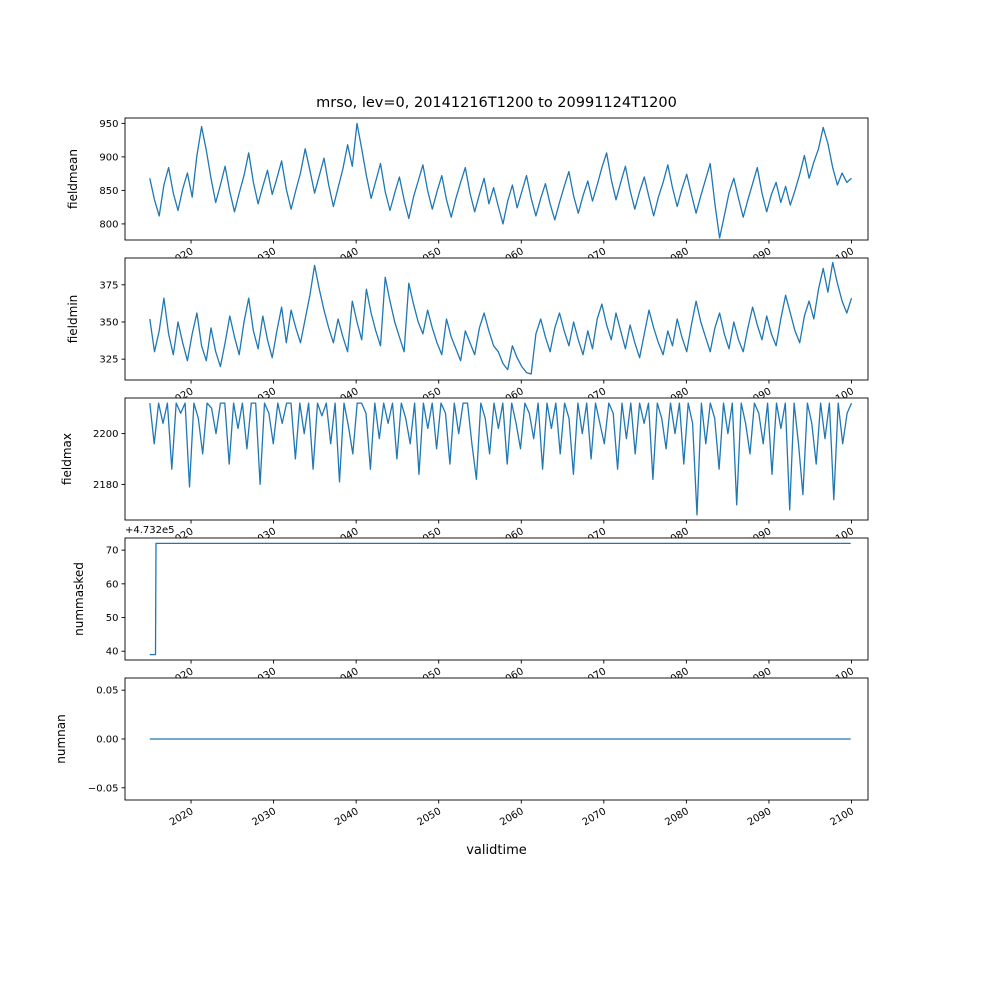  What do you see at coordinates (103, 788) in the screenshot?
I see `y-tick-label: −0.05` at bounding box center [103, 788].